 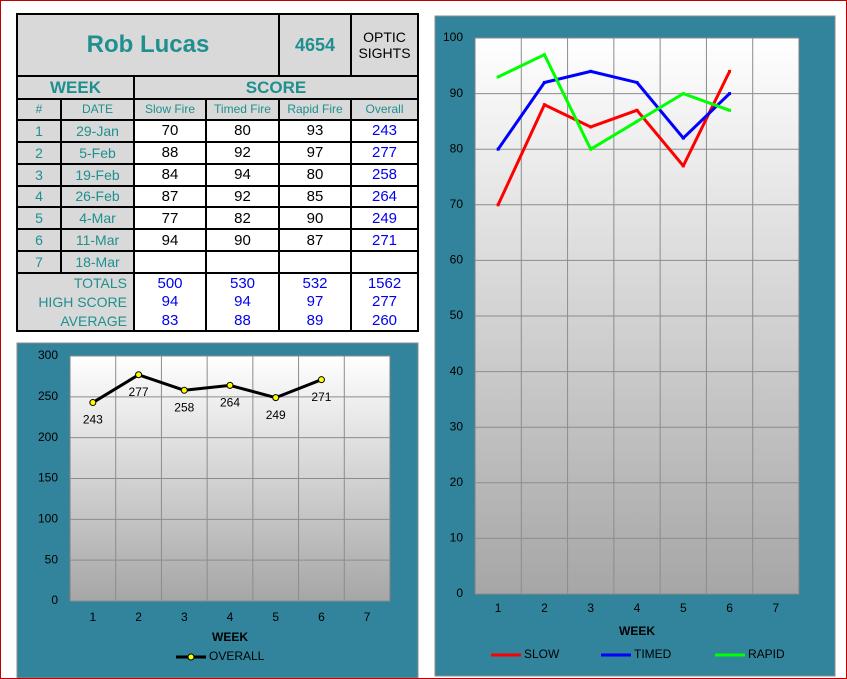 What do you see at coordinates (242, 218) in the screenshot?
I see `table-cell: 82` at bounding box center [242, 218].